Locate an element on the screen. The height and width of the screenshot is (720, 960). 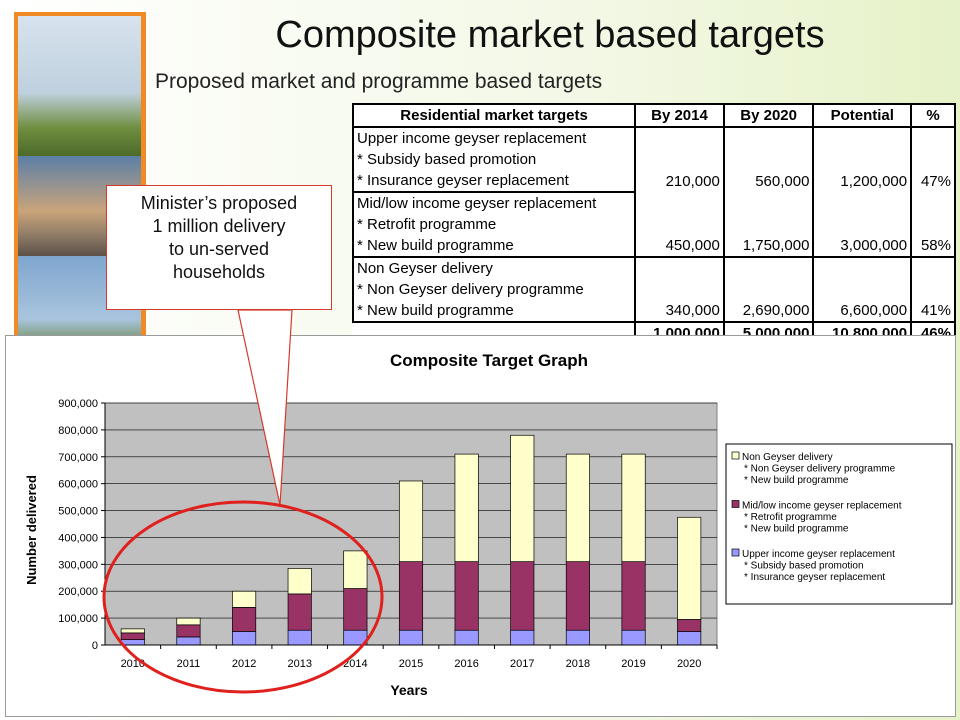
y-tick-label: 0 is located at coordinates (95, 646).